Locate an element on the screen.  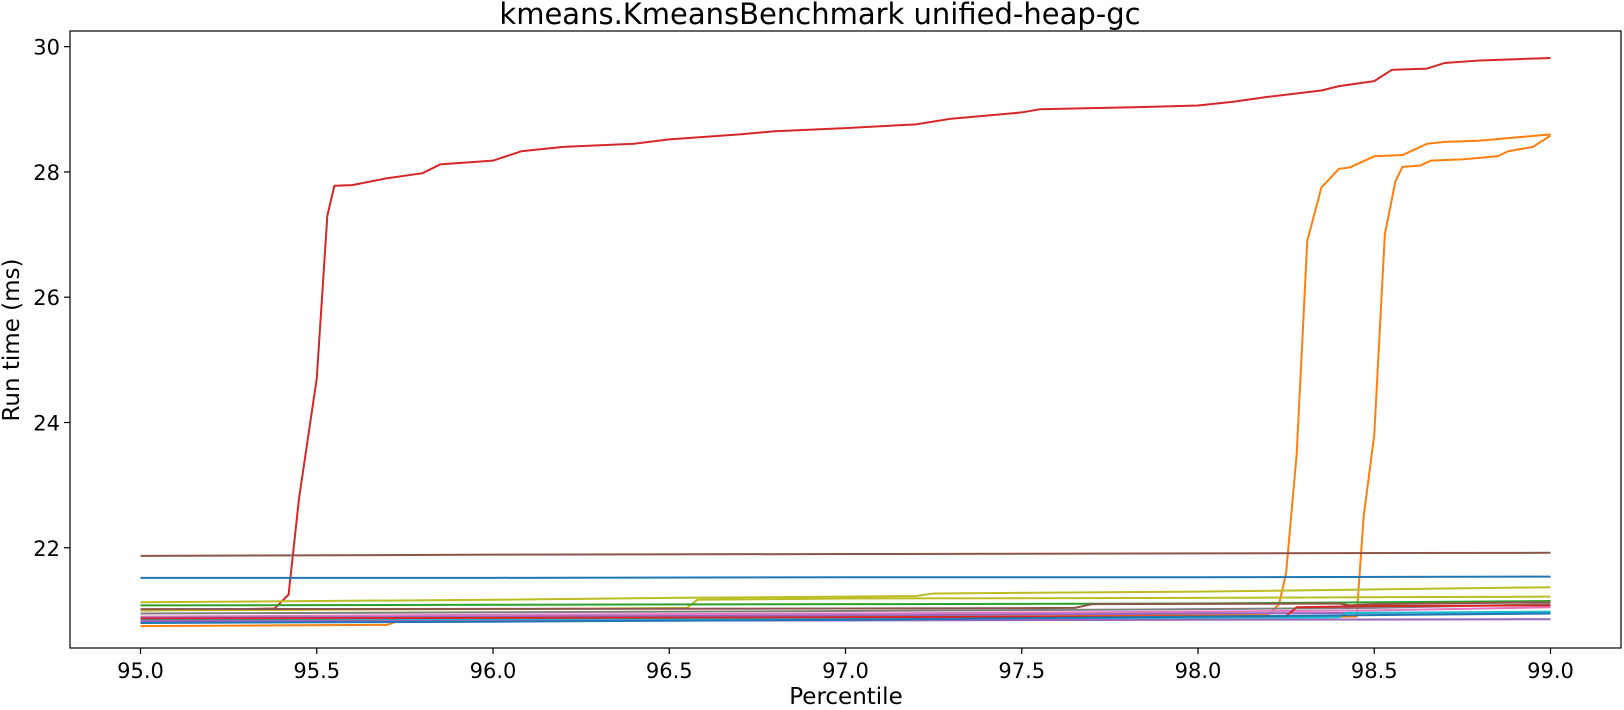
y-tick-label: 30 is located at coordinates (46, 48).